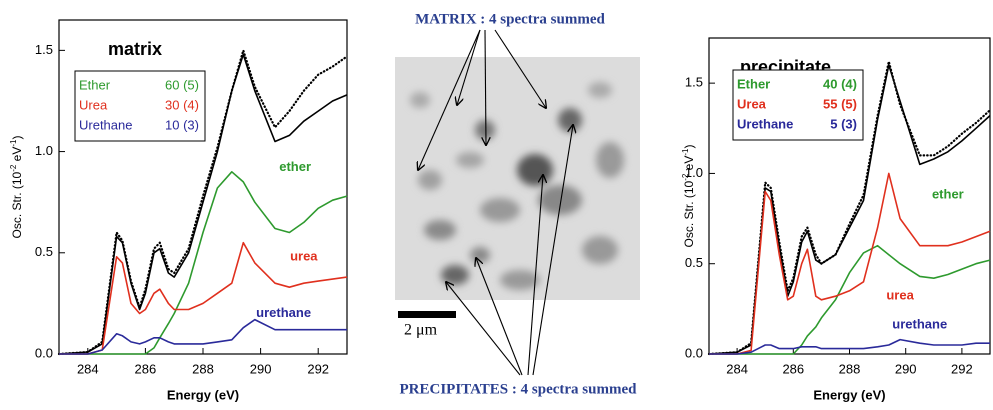 The image size is (993, 410). I want to click on legend-value: 30 (4), so click(182, 104).